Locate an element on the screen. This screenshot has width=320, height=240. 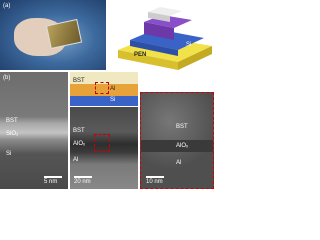
schematic is located at coordinates (165, 38).